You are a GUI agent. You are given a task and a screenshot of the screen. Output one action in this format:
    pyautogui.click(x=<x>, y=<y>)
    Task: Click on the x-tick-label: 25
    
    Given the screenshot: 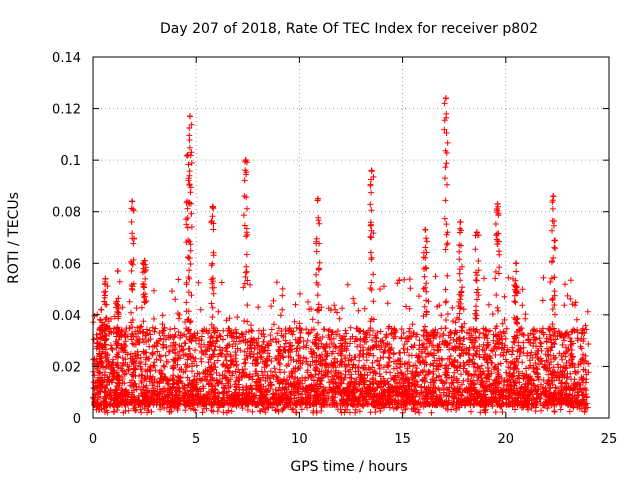 What is the action you would take?
    pyautogui.click(x=609, y=439)
    